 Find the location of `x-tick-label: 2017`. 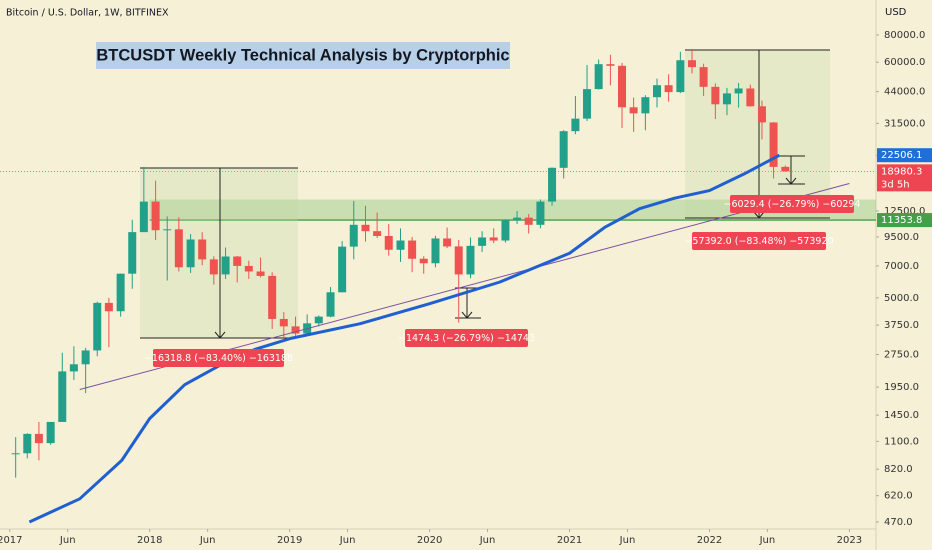

x-tick-label: 2017 is located at coordinates (11, 540).